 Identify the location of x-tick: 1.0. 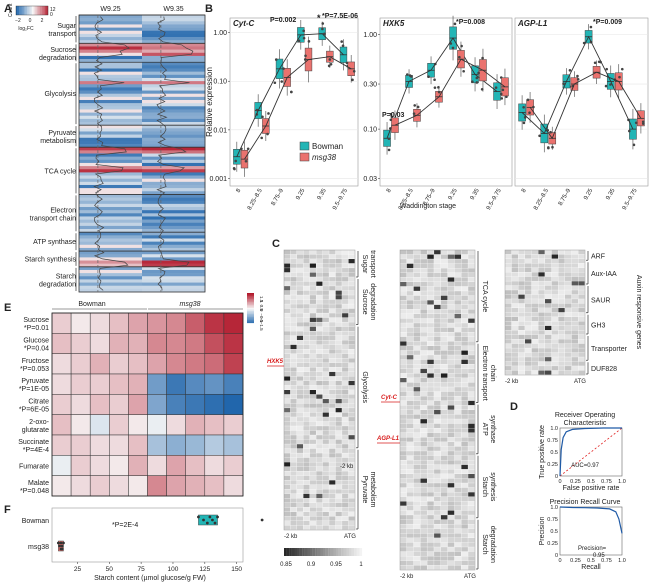
(622, 561).